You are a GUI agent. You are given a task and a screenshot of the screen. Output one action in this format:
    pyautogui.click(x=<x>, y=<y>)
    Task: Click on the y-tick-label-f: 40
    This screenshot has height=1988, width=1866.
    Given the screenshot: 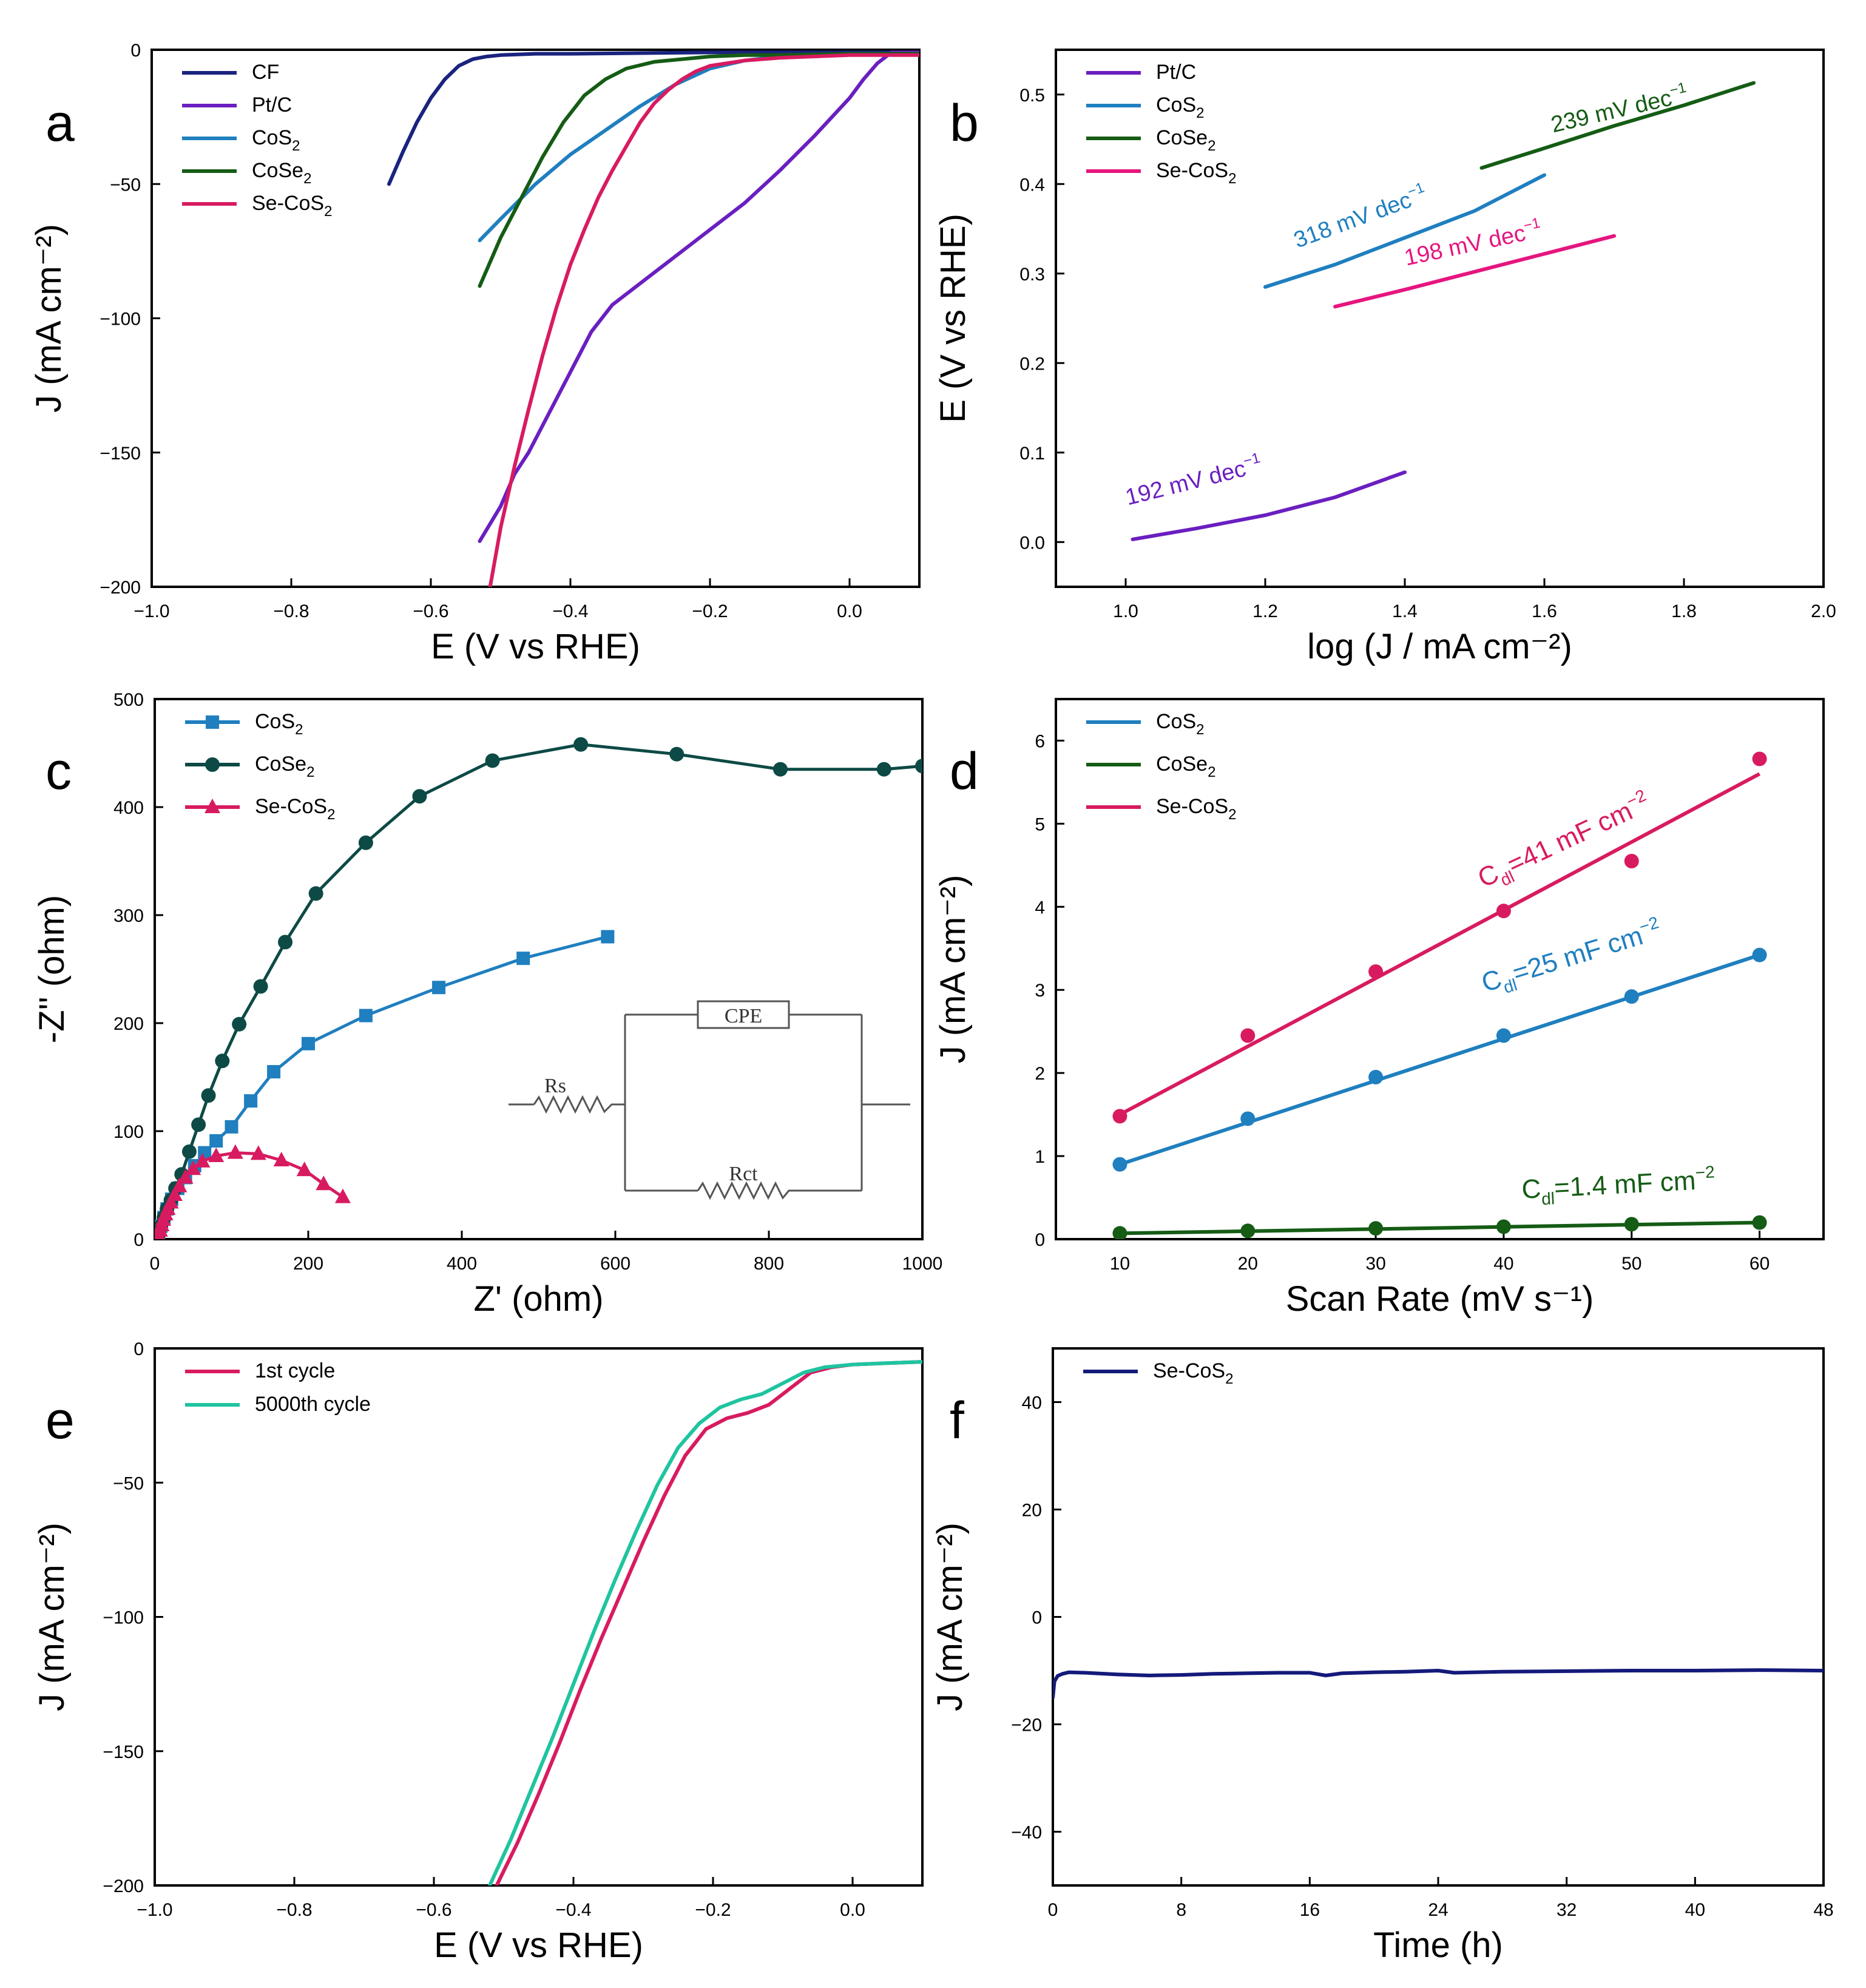 What is the action you would take?
    pyautogui.click(x=1032, y=1403)
    